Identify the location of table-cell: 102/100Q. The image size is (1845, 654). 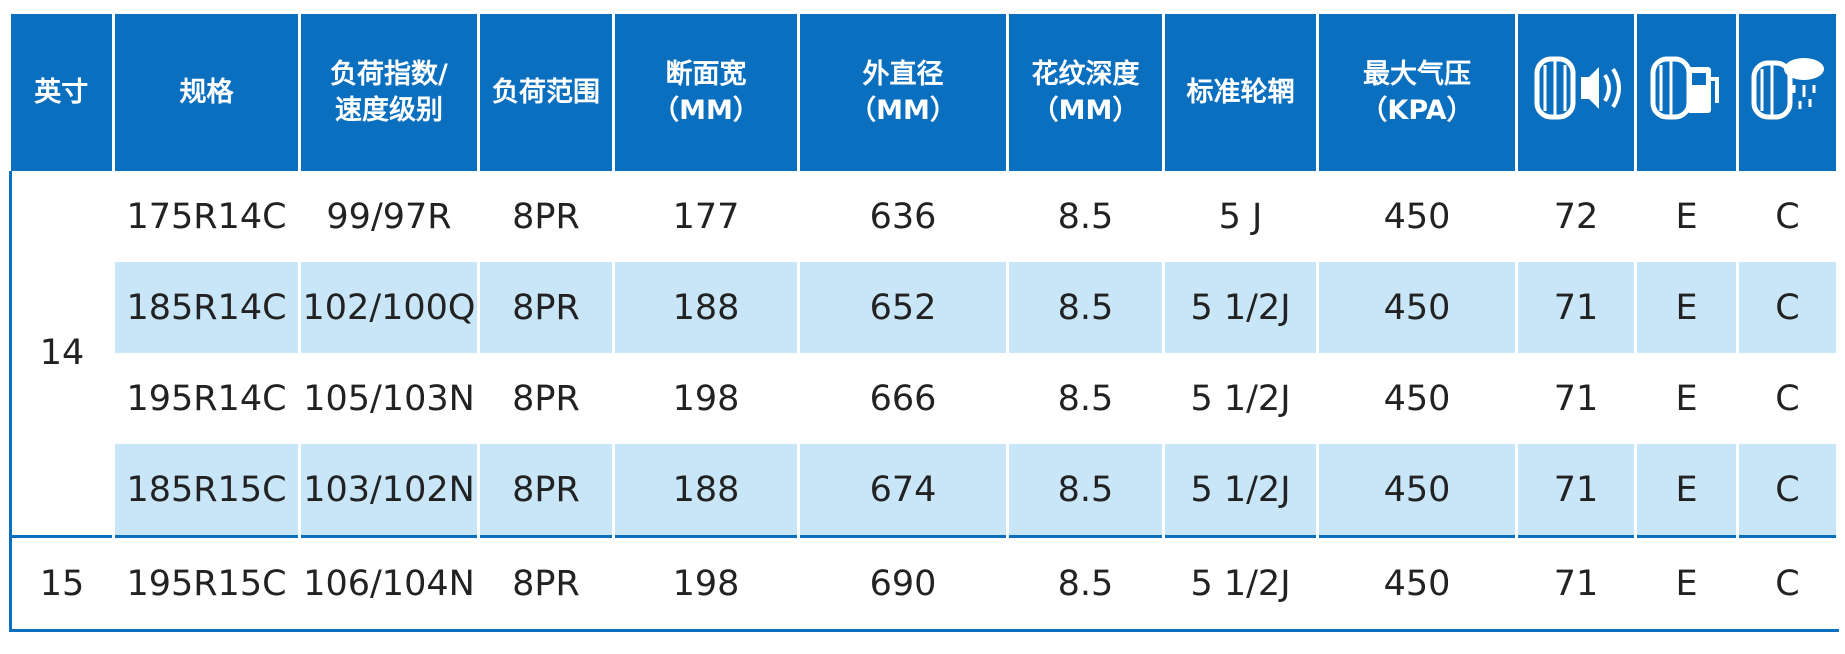
(389, 307).